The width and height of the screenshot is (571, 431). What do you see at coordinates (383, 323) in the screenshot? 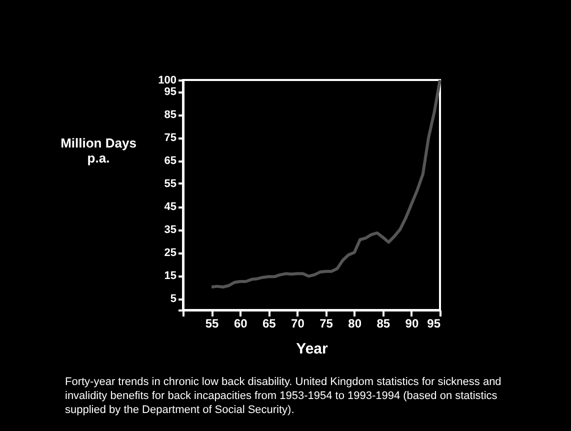
I see `x-tick-label: 85` at bounding box center [383, 323].